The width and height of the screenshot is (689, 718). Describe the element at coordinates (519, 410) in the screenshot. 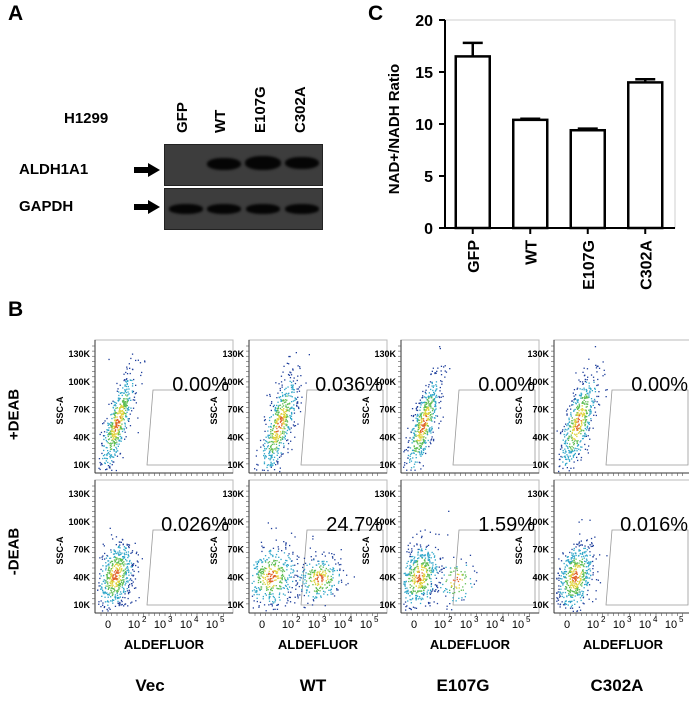

I see `y-axis-label: SSC-A` at that location.